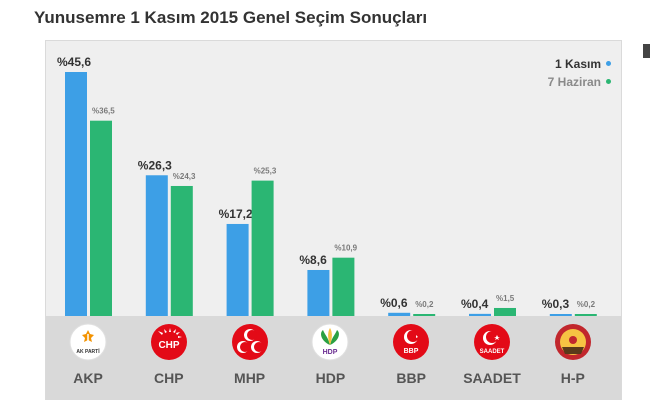  Describe the element at coordinates (156, 245) in the screenshot. I see `bar-chp-kasim` at that location.